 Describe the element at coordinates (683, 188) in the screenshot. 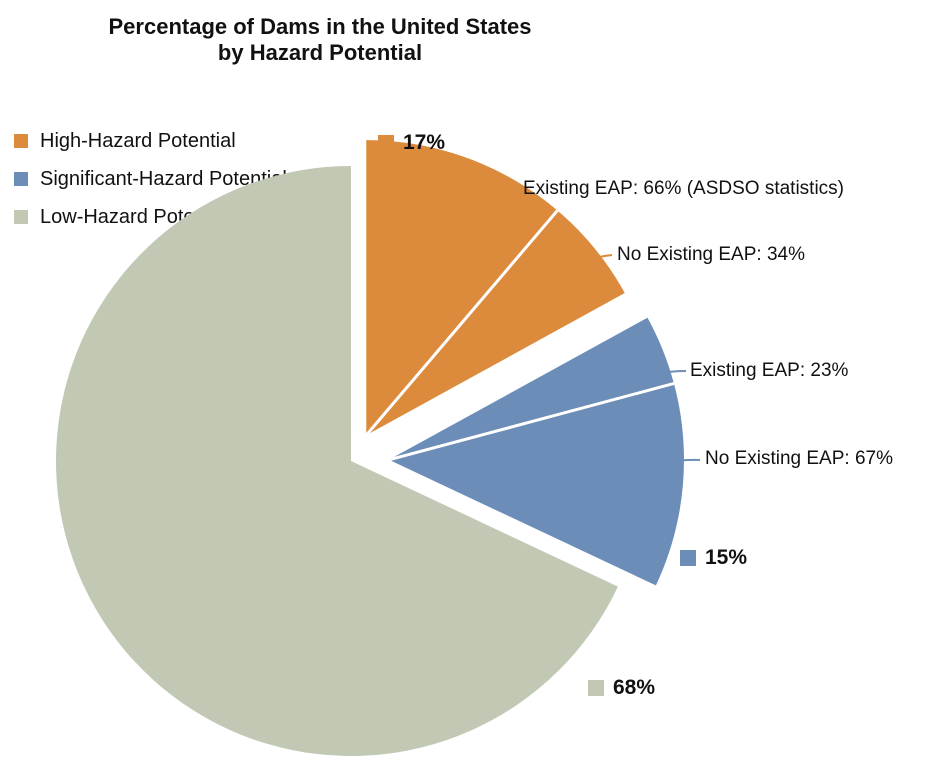

I see `callout-high-existing-eap: Existing EAP: 66% (ASDSO statistics)` at that location.